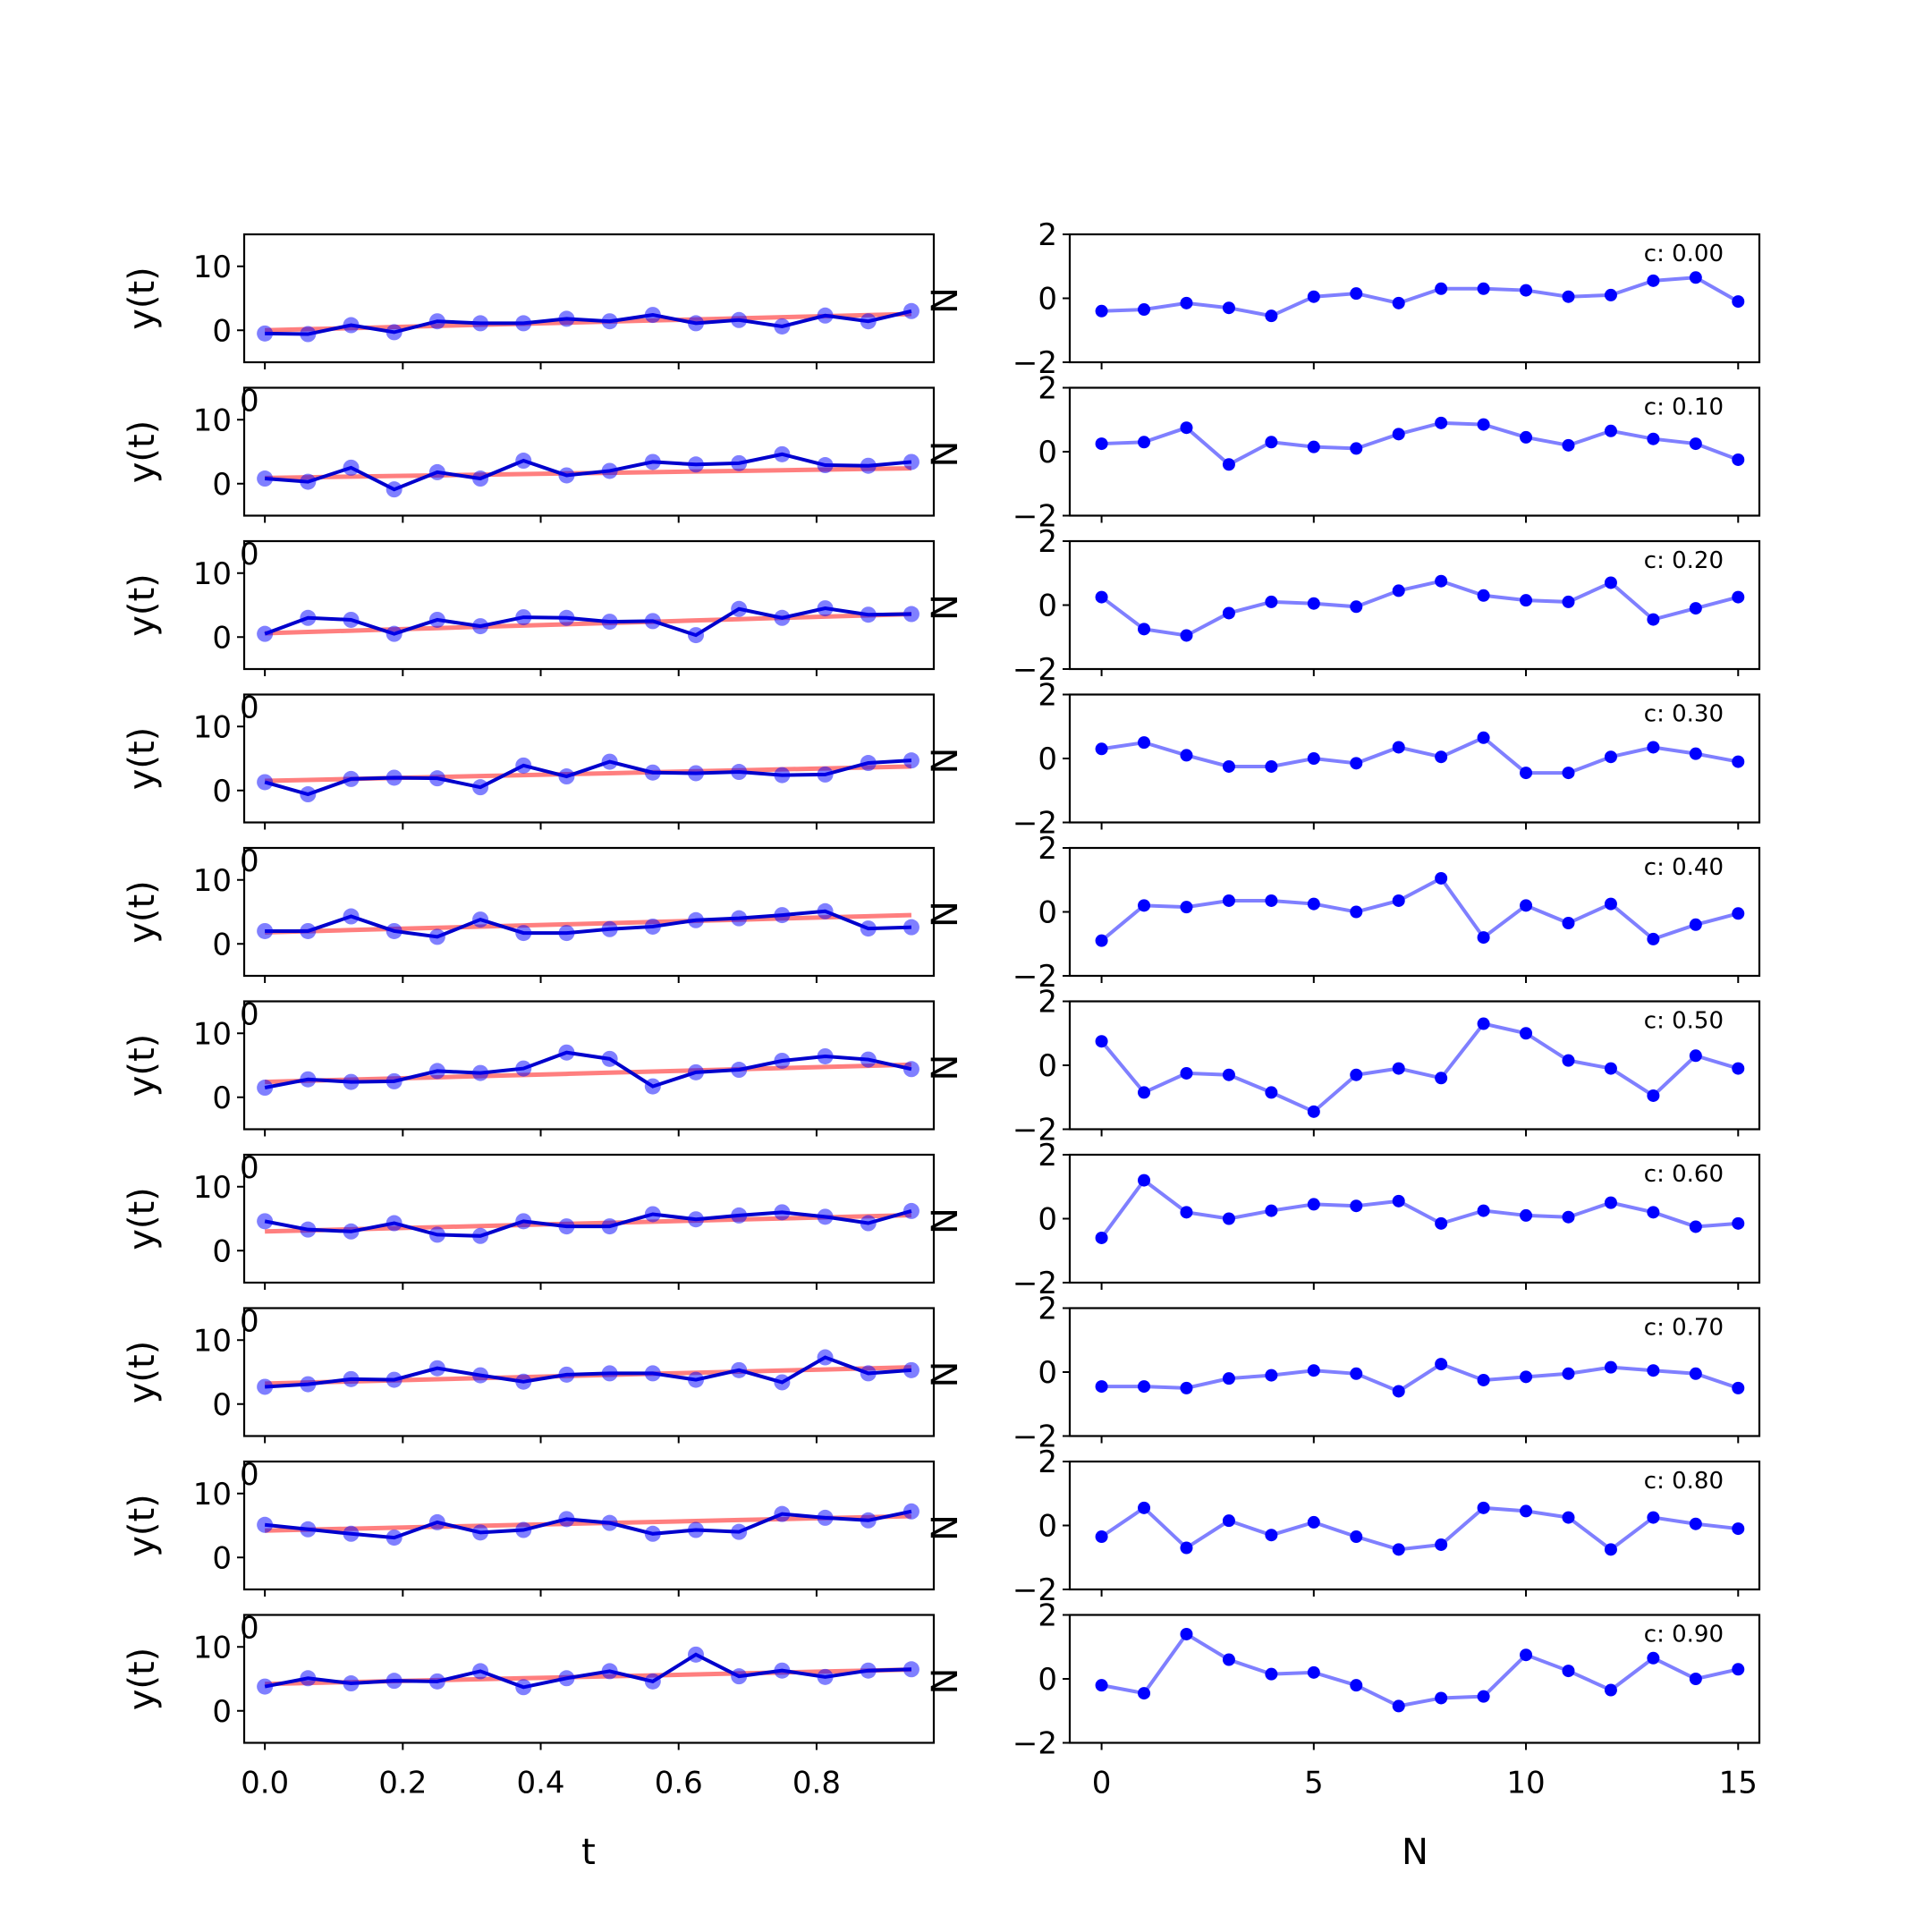  Describe the element at coordinates (945, 1527) in the screenshot. I see `clipped-axis-label: N` at that location.